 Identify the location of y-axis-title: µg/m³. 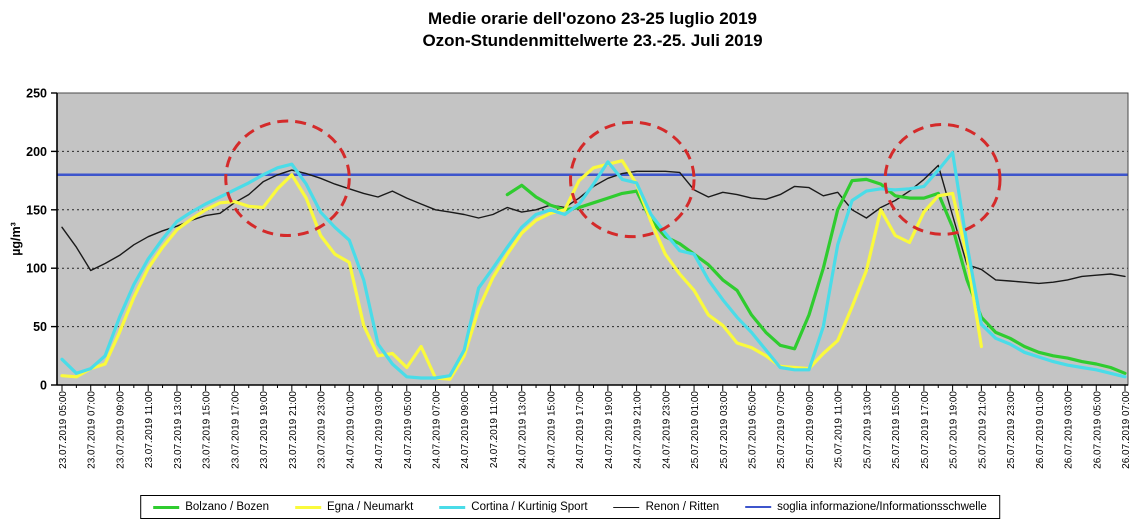
(16, 239).